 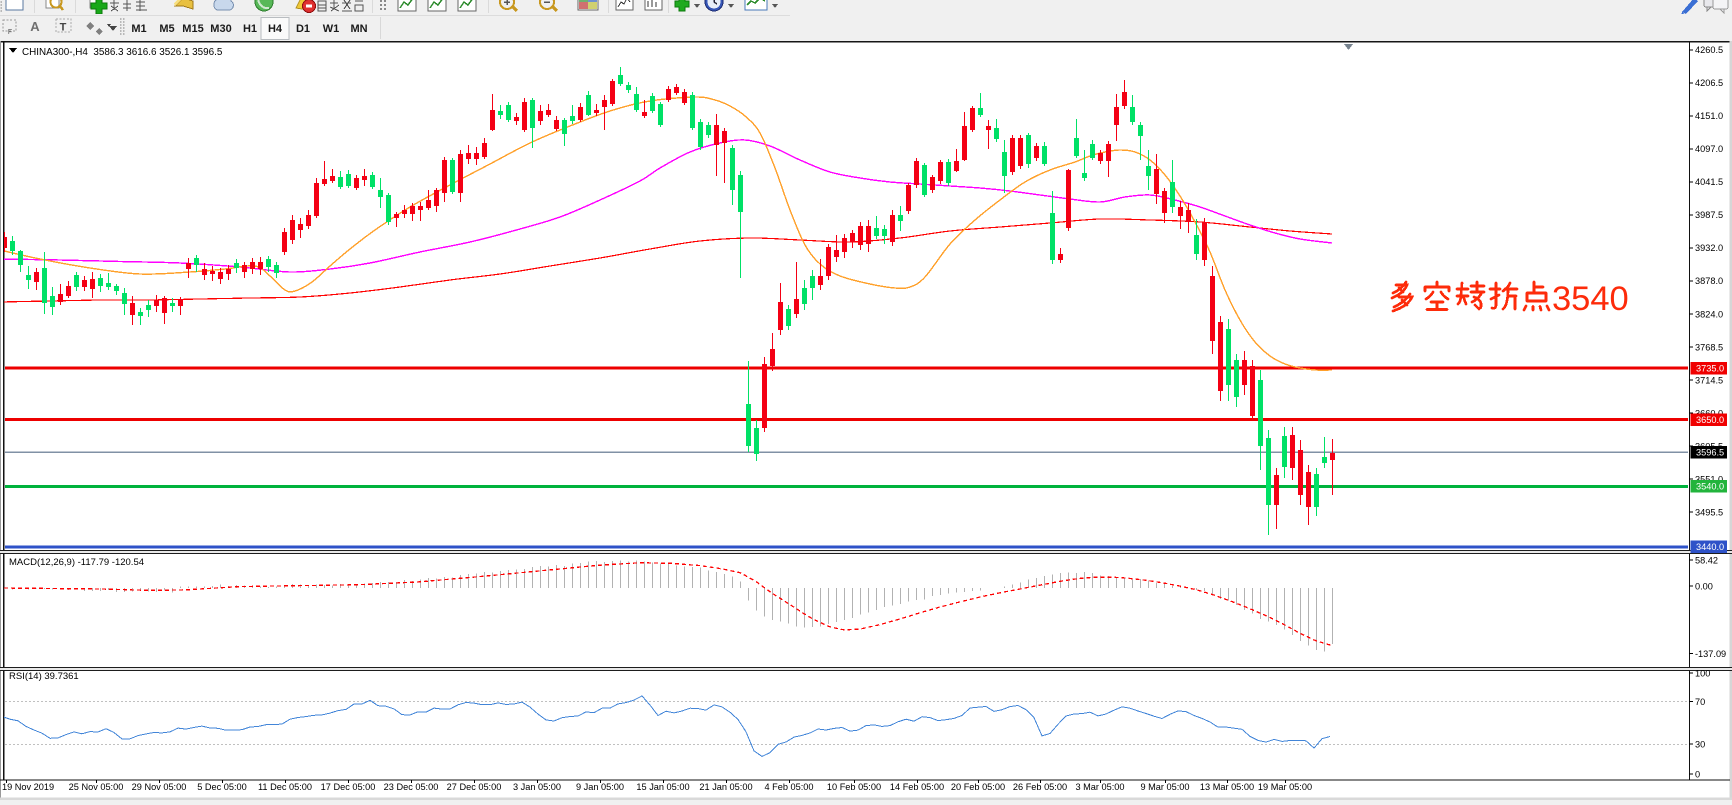 I want to click on svg-text: 3495.5, so click(x=1709, y=512).